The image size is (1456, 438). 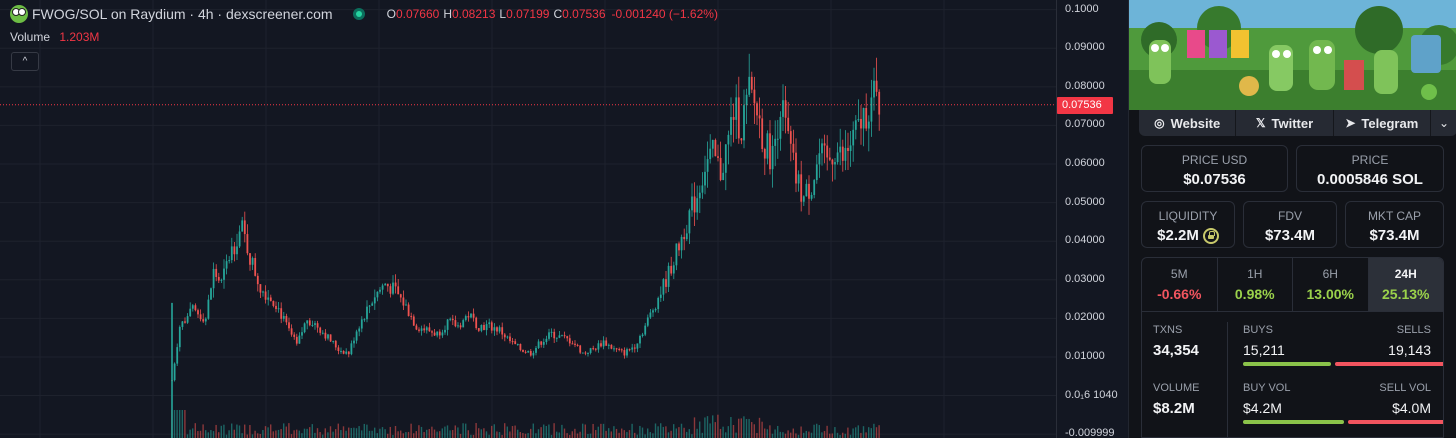 What do you see at coordinates (1290, 216) in the screenshot?
I see `fdv-label: FDV` at bounding box center [1290, 216].